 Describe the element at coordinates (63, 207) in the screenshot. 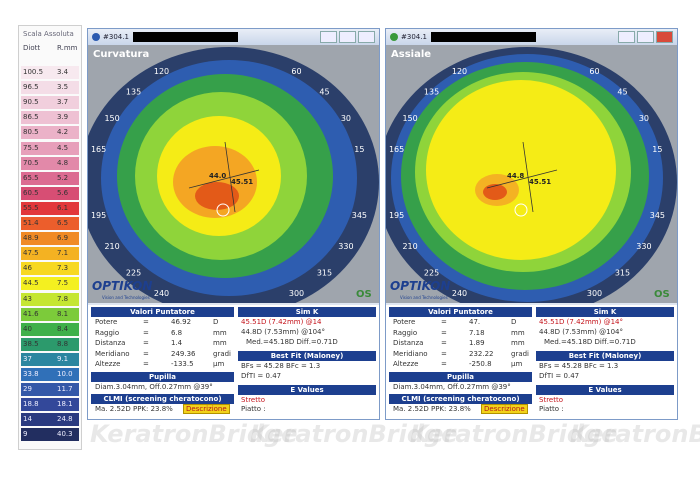

I see `radius: 6.1` at that location.